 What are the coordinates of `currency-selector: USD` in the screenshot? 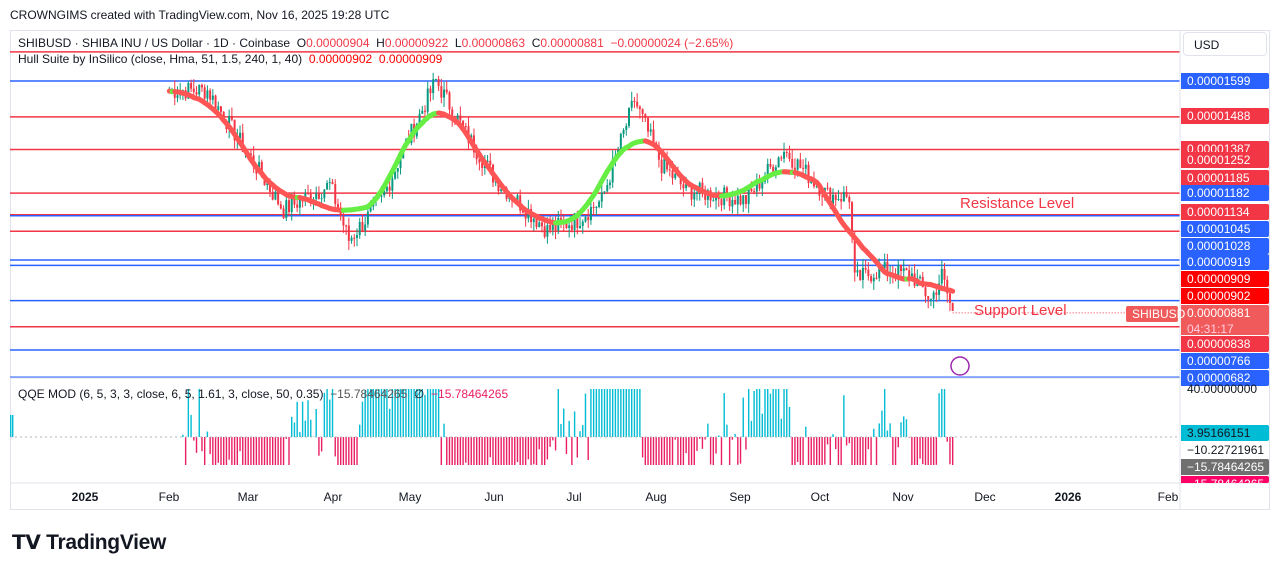 It's located at (1225, 44).